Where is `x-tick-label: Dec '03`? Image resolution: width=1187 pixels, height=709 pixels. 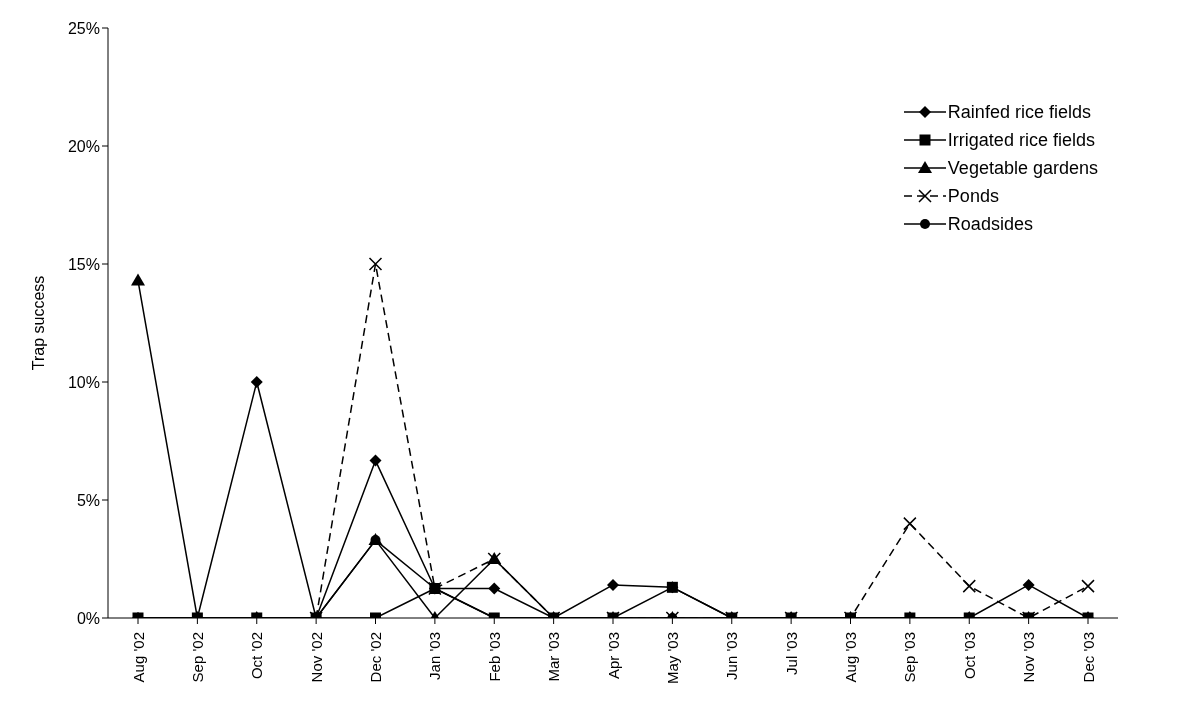 x-tick-label: Dec '03 is located at coordinates (1088, 657).